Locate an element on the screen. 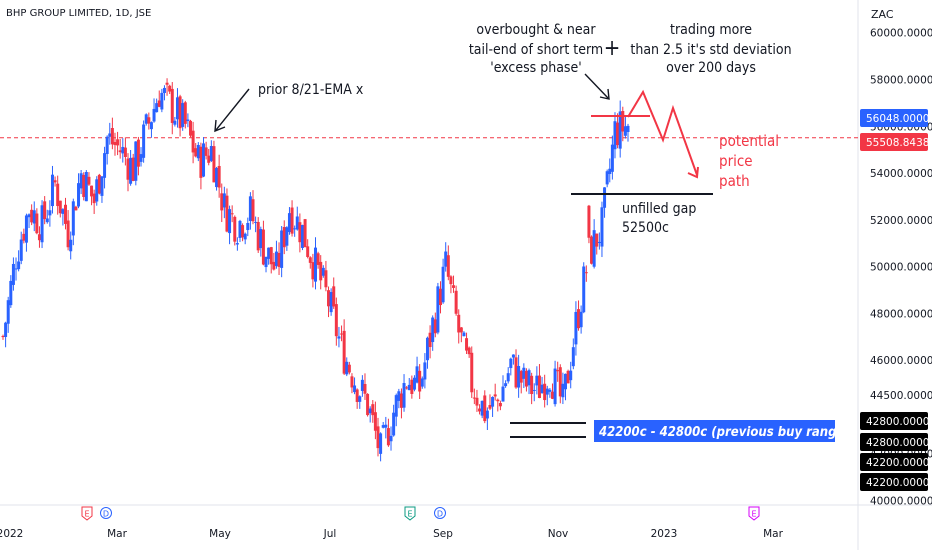 The image size is (932, 550). y-tick-label: 44500.0000 is located at coordinates (901, 396).